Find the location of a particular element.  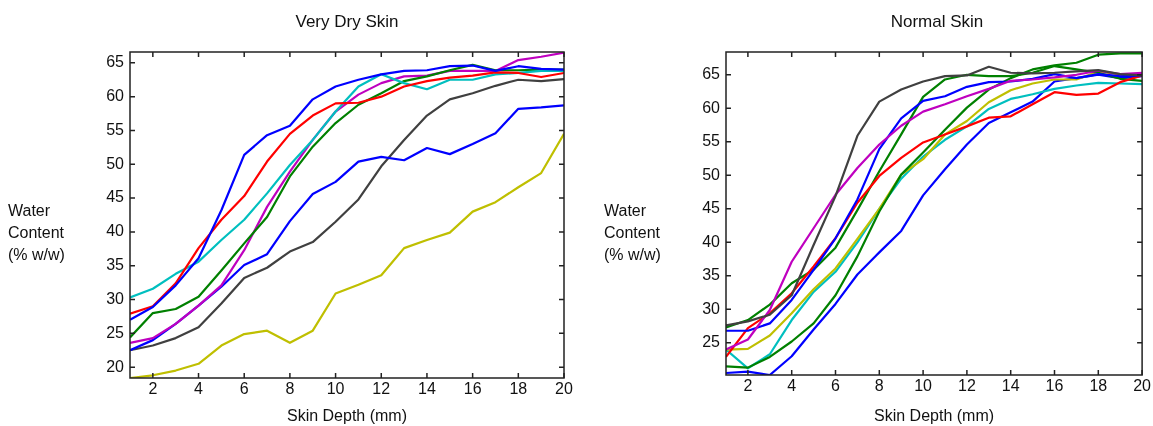

chart-title: Normal Skin is located at coordinates (937, 22).